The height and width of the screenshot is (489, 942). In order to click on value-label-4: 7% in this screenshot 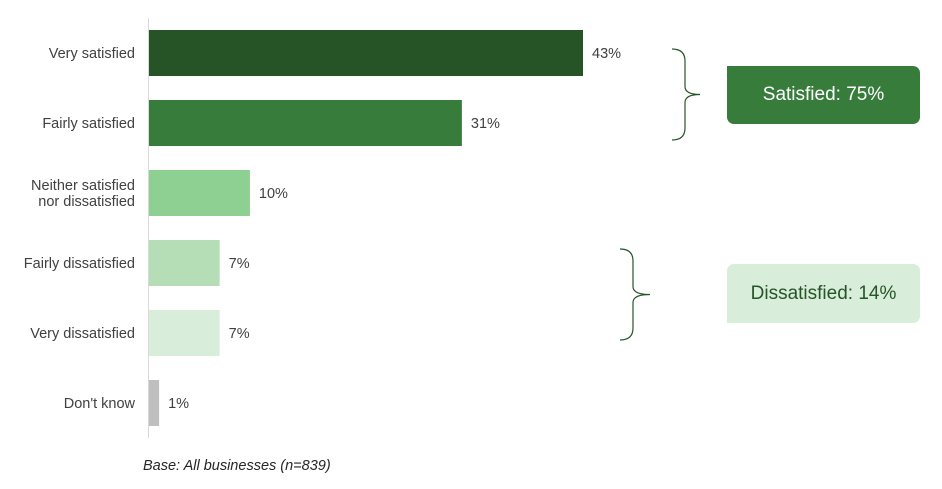, I will do `click(239, 334)`.